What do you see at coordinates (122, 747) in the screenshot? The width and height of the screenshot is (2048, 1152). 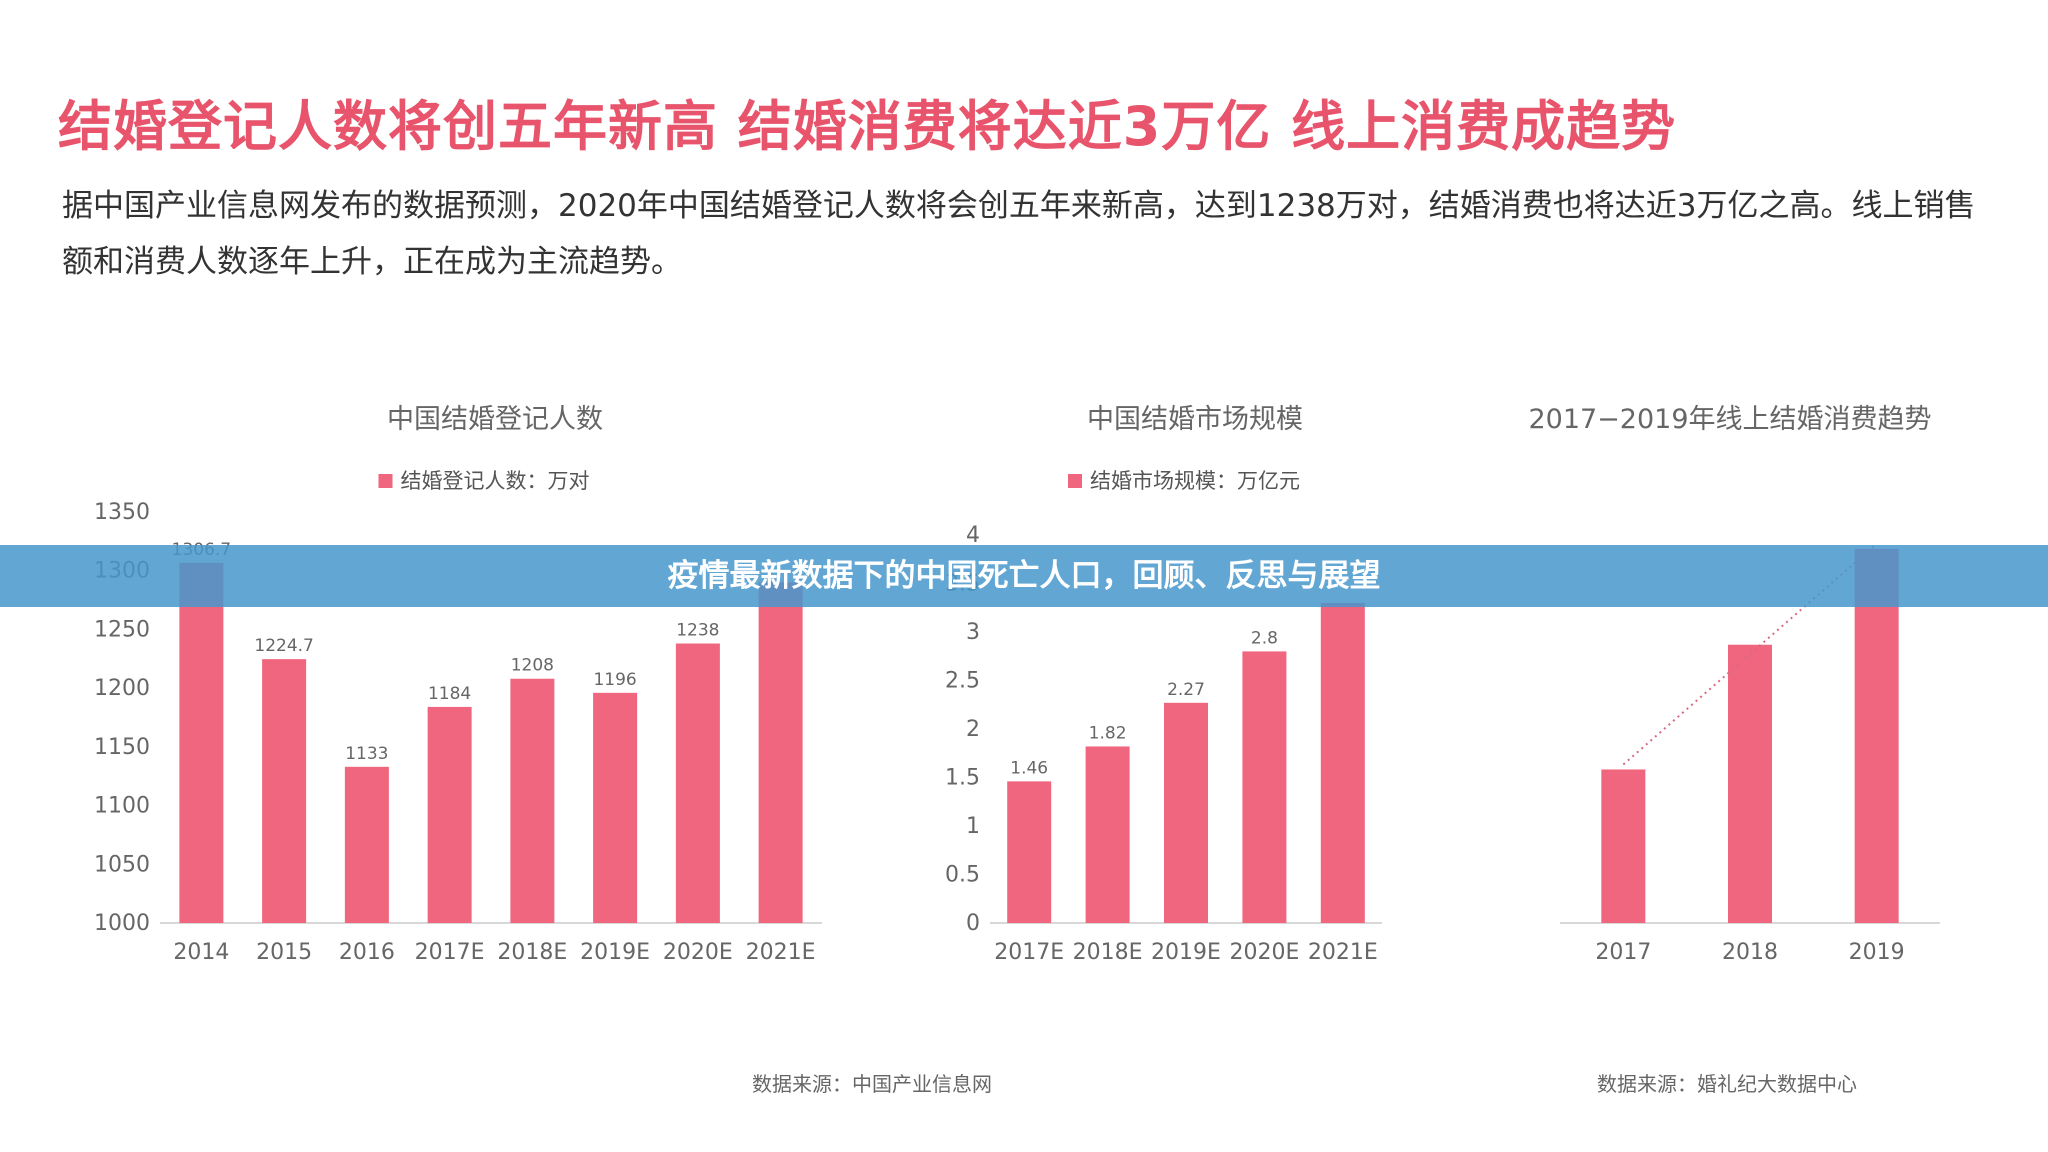 I see `y-tick-label: 1150` at bounding box center [122, 747].